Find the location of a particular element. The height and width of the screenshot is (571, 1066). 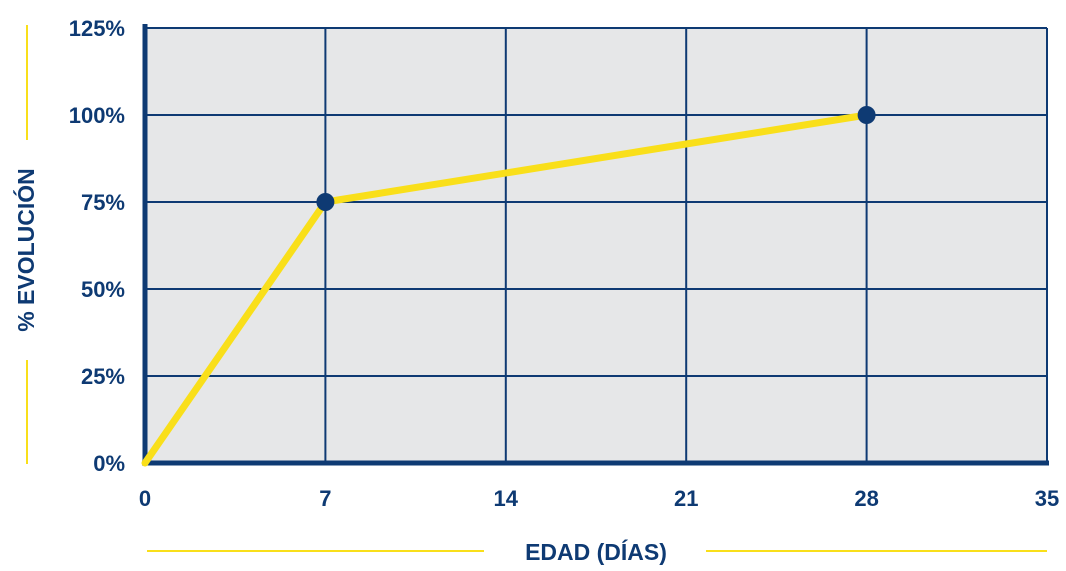

x-tick-label: 35 is located at coordinates (1047, 498).